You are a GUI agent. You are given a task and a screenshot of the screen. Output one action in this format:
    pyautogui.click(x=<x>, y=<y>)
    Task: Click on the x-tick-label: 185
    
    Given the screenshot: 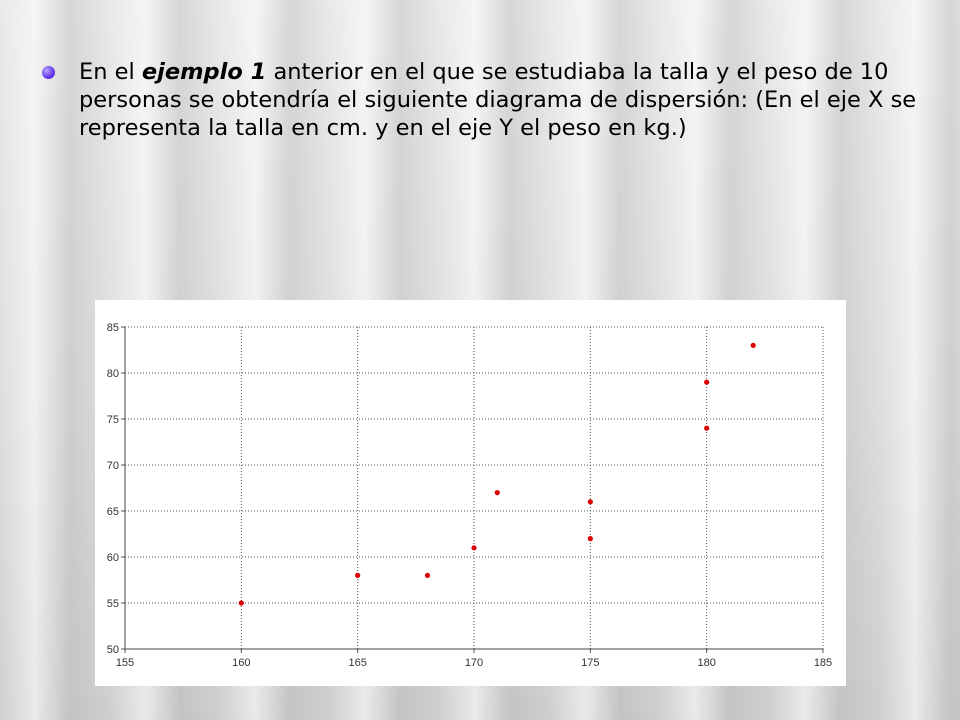 What is the action you would take?
    pyautogui.click(x=823, y=663)
    